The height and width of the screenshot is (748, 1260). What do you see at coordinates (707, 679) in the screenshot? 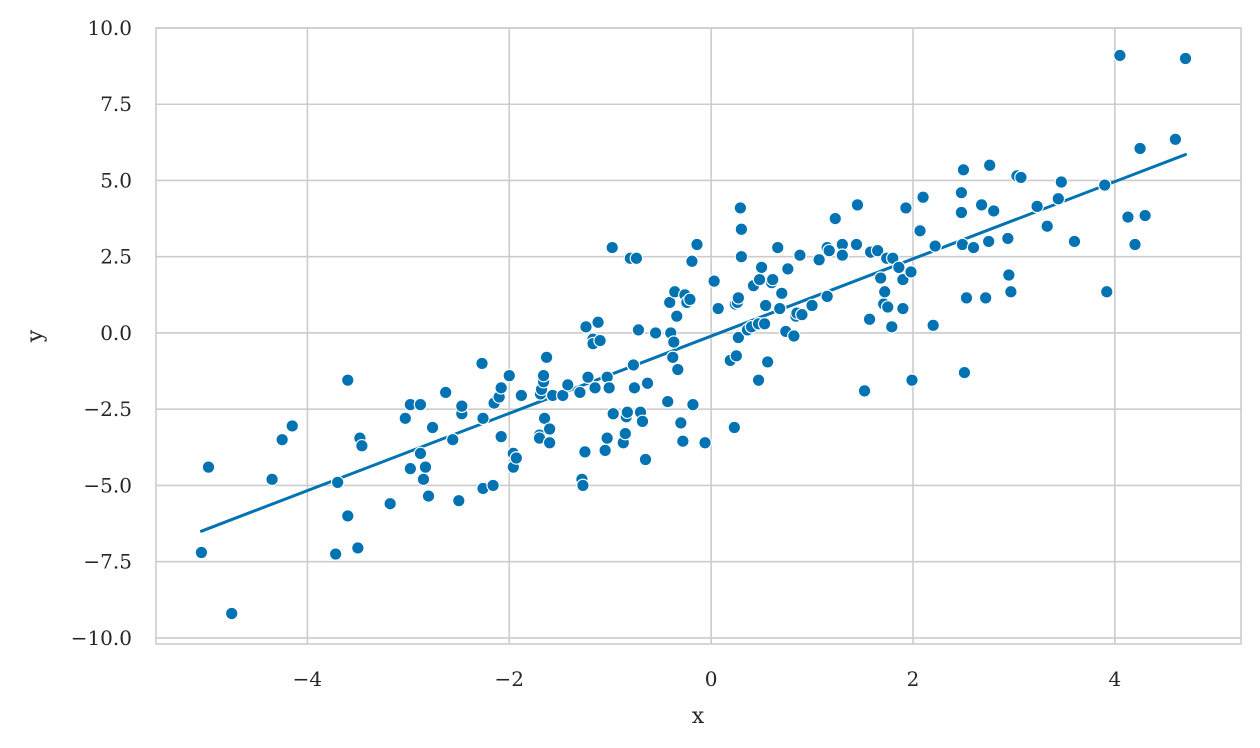
I see `x-ticks: −4 −2 0 2 4` at bounding box center [707, 679].